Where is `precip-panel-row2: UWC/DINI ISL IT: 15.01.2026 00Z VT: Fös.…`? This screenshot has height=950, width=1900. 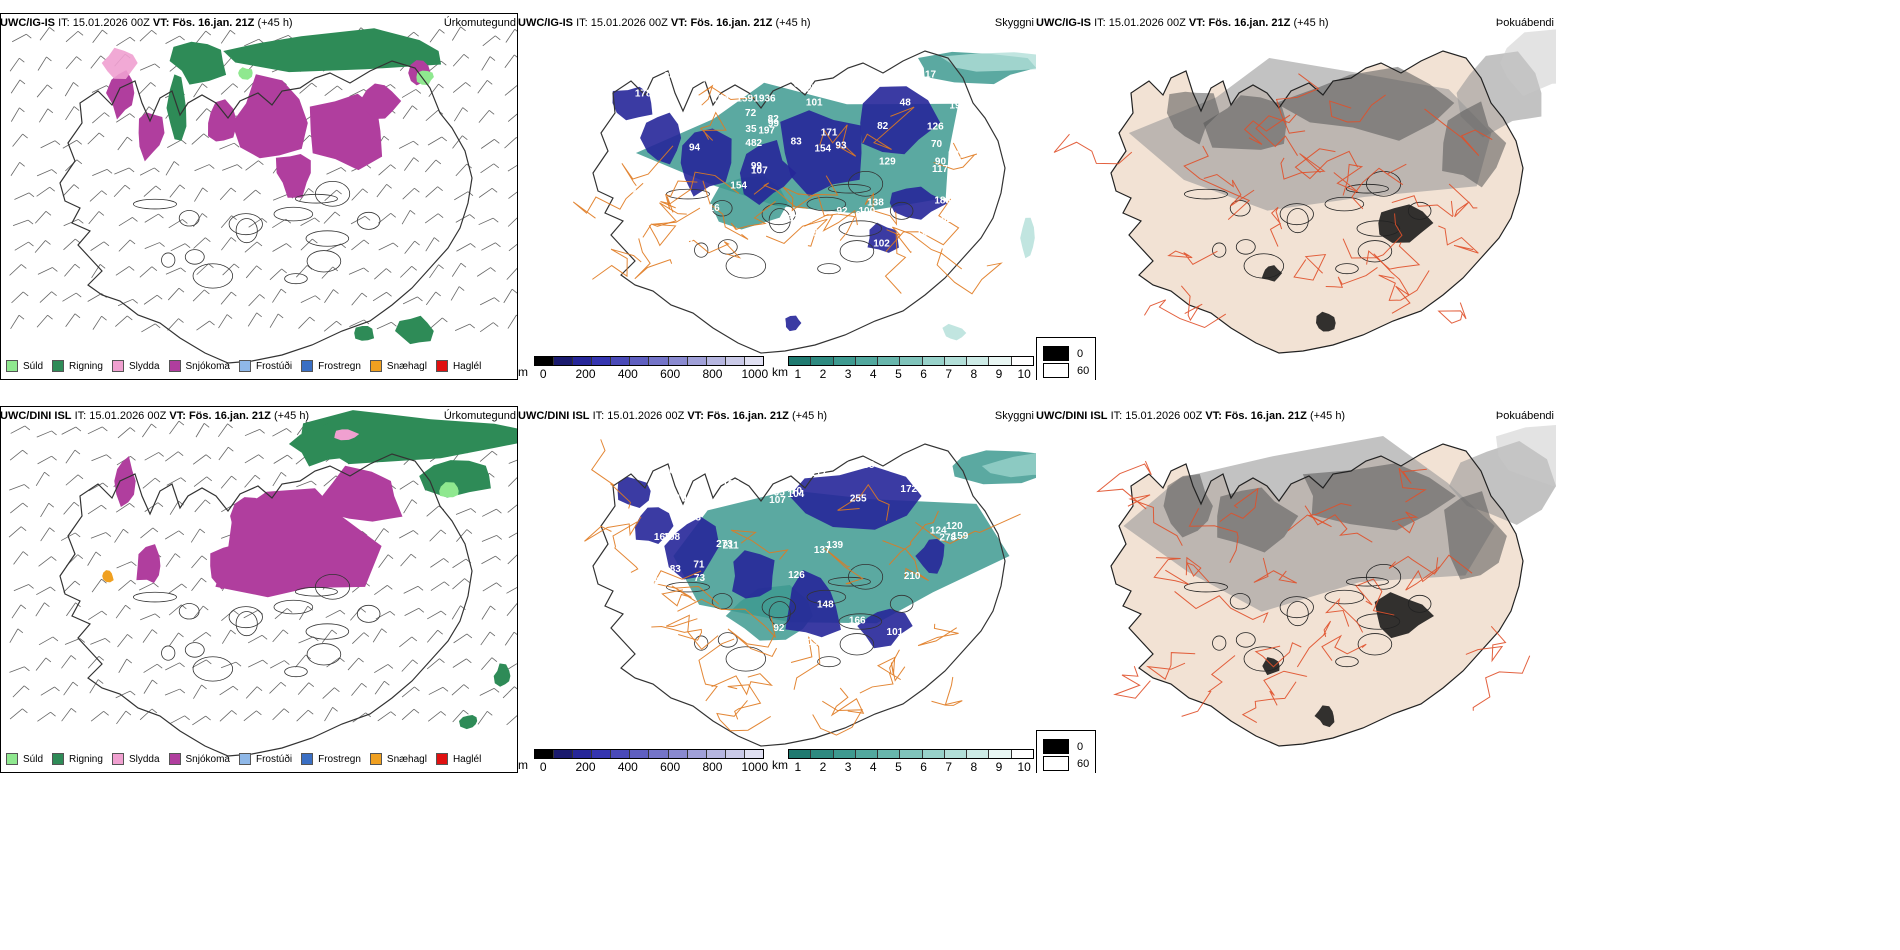 precip-panel-row2: UWC/DINI ISL IT: 15.01.2026 00Z VT: Fös.… is located at coordinates (259, 589).